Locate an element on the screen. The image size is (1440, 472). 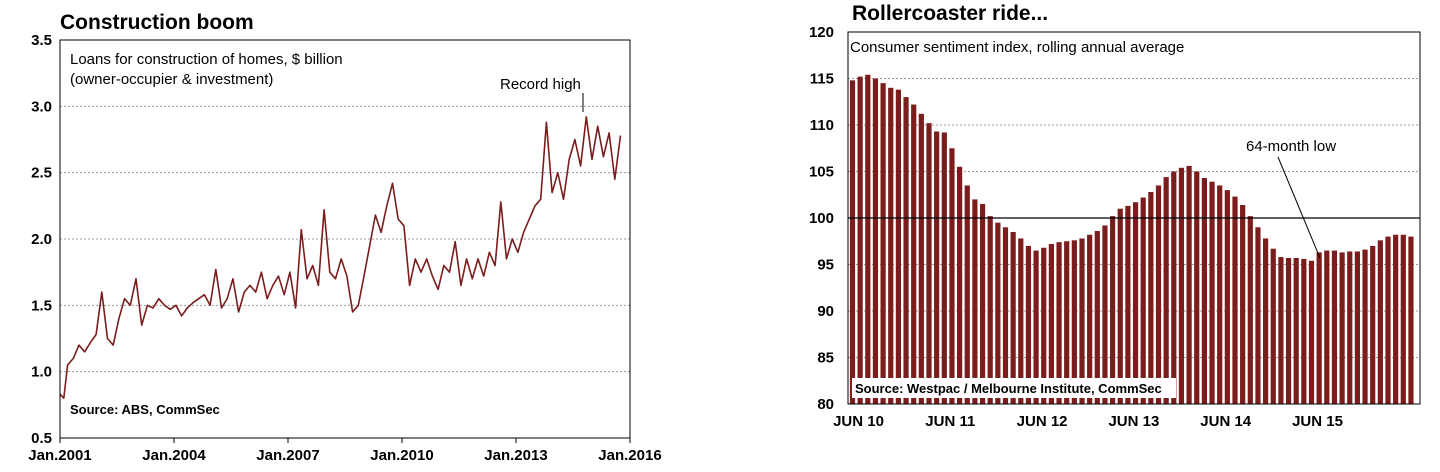
right-y-tick-label: 105 is located at coordinates (821, 172).